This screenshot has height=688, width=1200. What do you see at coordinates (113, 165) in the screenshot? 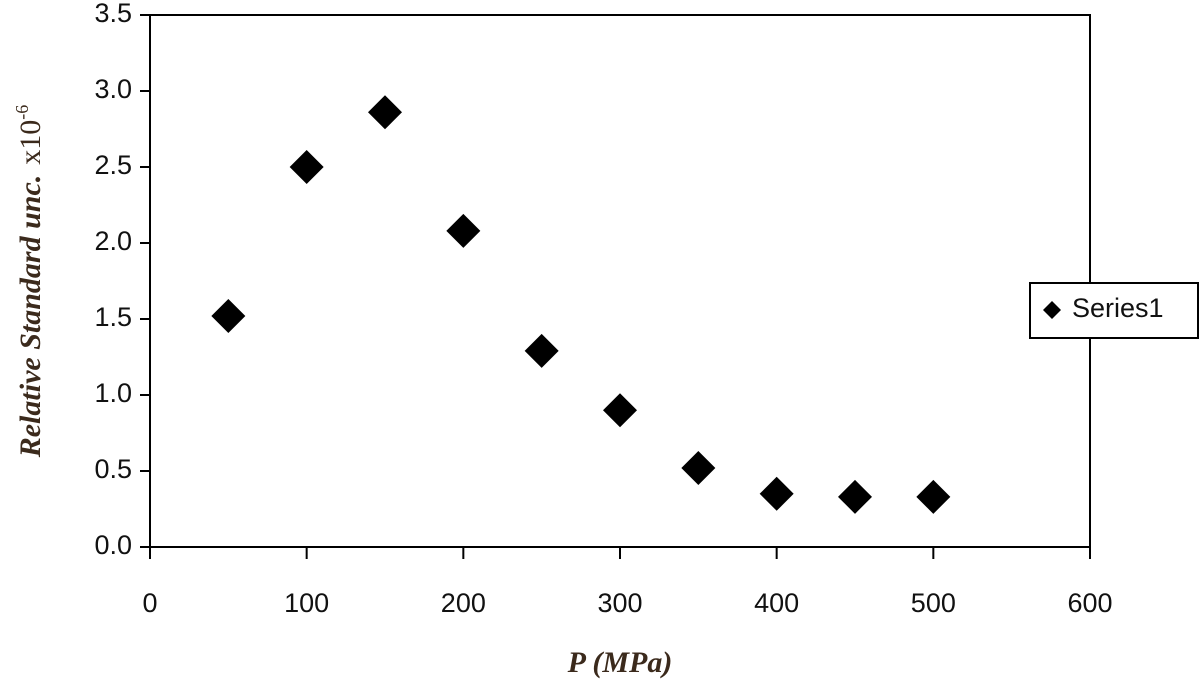
I see `y-tick-label: 2.5` at bounding box center [113, 165].